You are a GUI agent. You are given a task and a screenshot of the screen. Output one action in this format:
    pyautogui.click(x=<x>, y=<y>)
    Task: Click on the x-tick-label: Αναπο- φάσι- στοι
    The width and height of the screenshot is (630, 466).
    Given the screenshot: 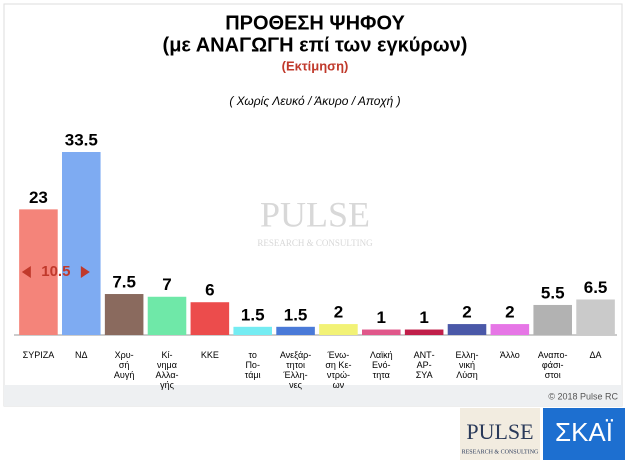 What is the action you would take?
    pyautogui.click(x=552, y=365)
    